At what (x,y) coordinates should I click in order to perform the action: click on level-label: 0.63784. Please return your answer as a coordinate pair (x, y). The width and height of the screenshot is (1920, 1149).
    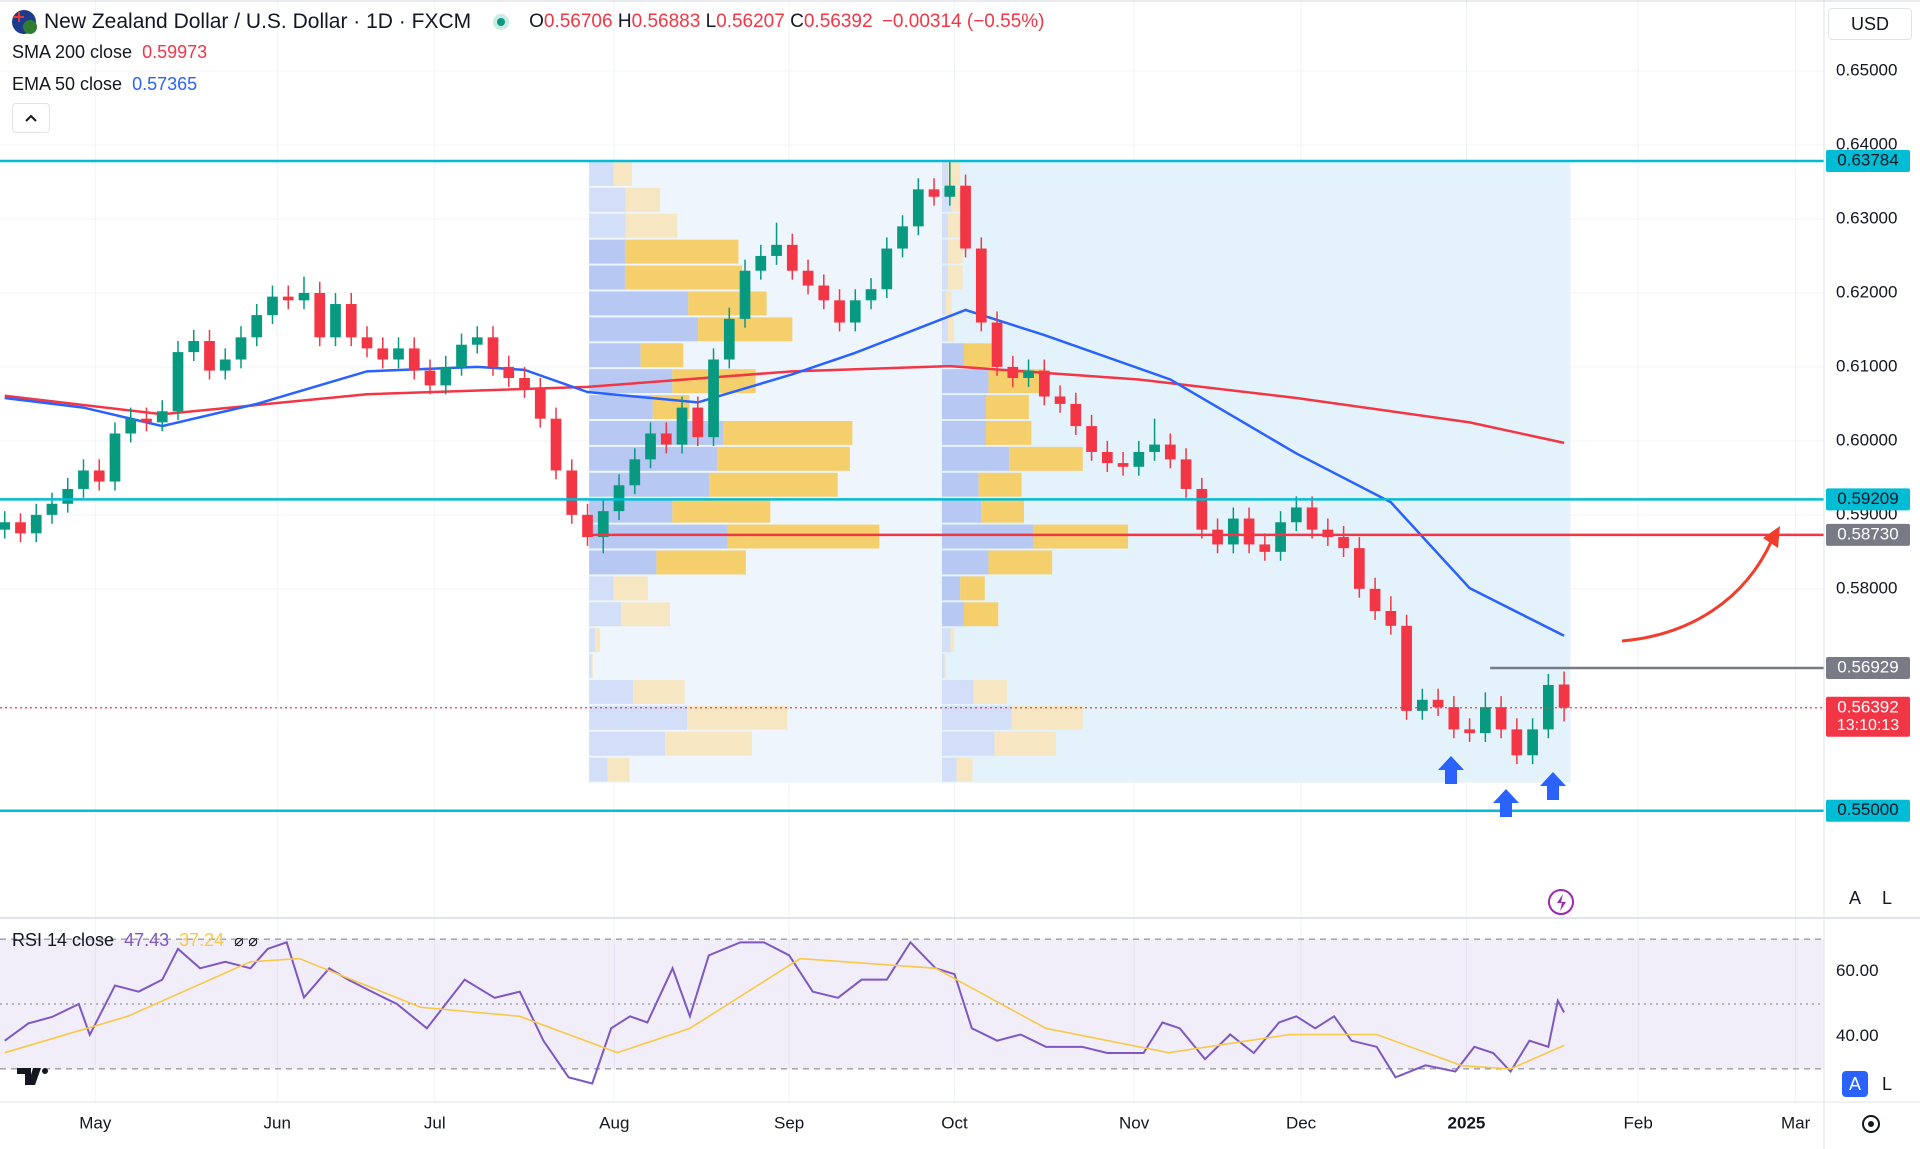
    Looking at the image, I should click on (1867, 159).